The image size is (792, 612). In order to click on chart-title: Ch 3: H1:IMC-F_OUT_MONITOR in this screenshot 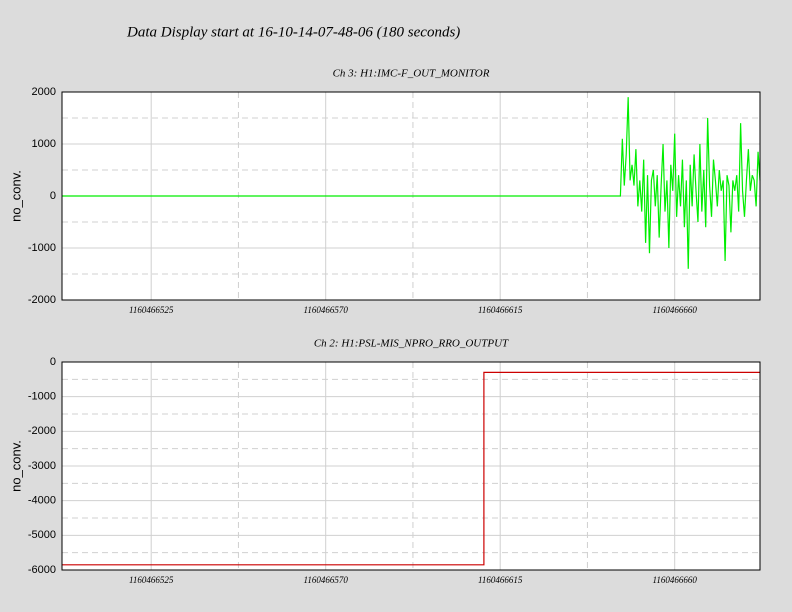, I will do `click(411, 74)`.